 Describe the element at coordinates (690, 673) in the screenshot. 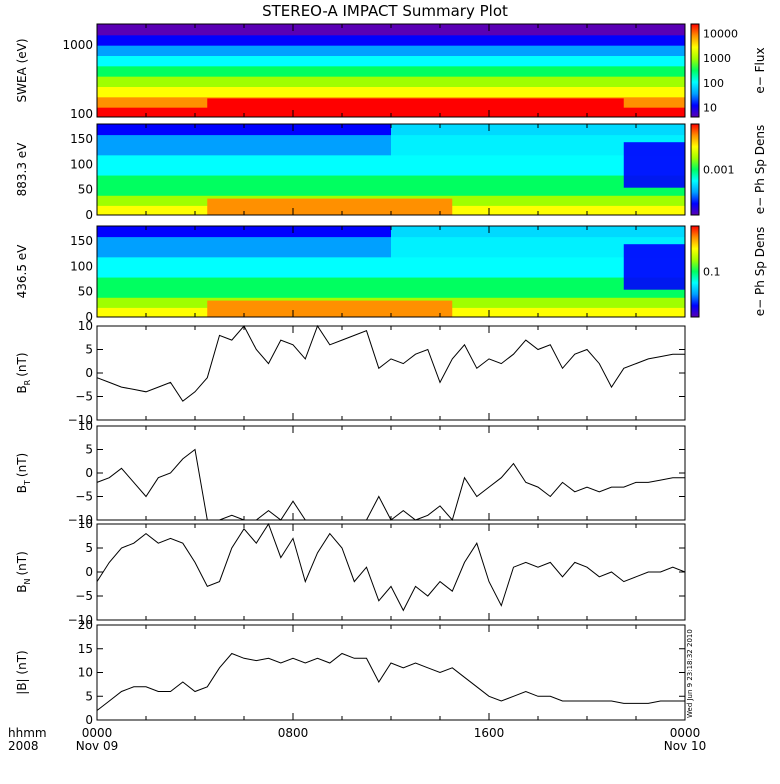

I see `plot-timestamp: Wed Jun 9 23:18:32 2010` at that location.